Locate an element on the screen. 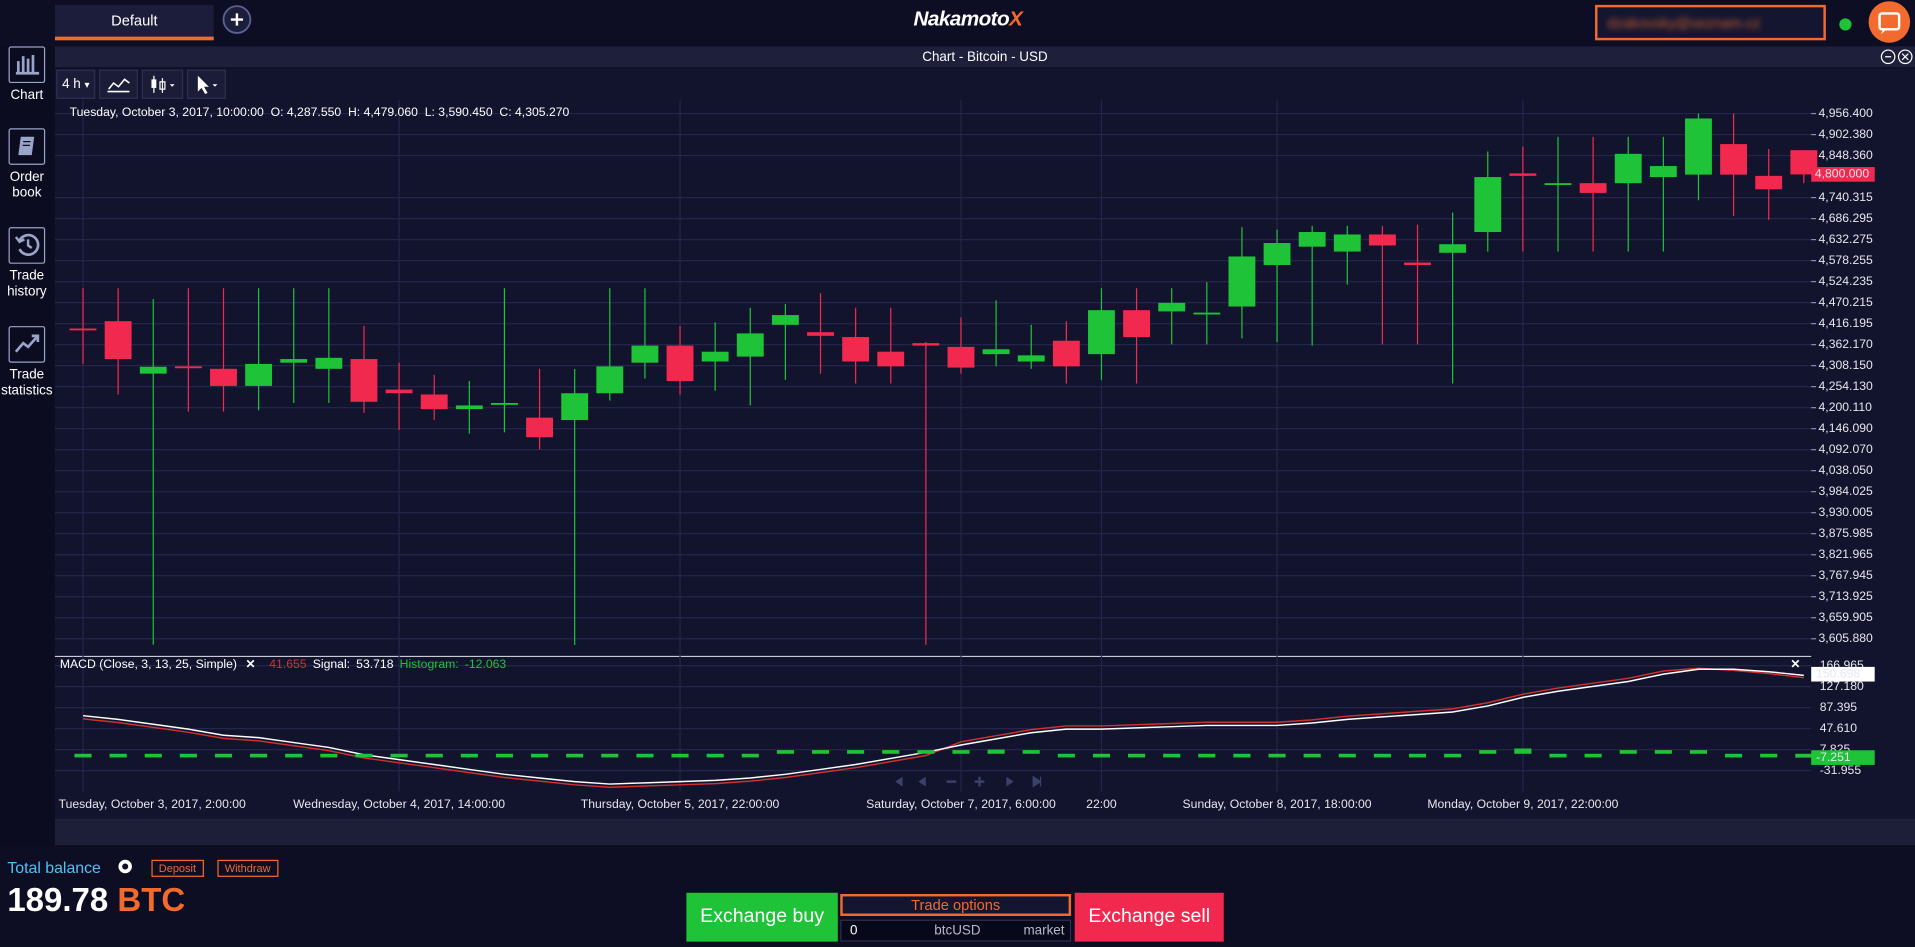 This screenshot has width=1915, height=947. y-tick-label: 4,362.170 is located at coordinates (1846, 344).